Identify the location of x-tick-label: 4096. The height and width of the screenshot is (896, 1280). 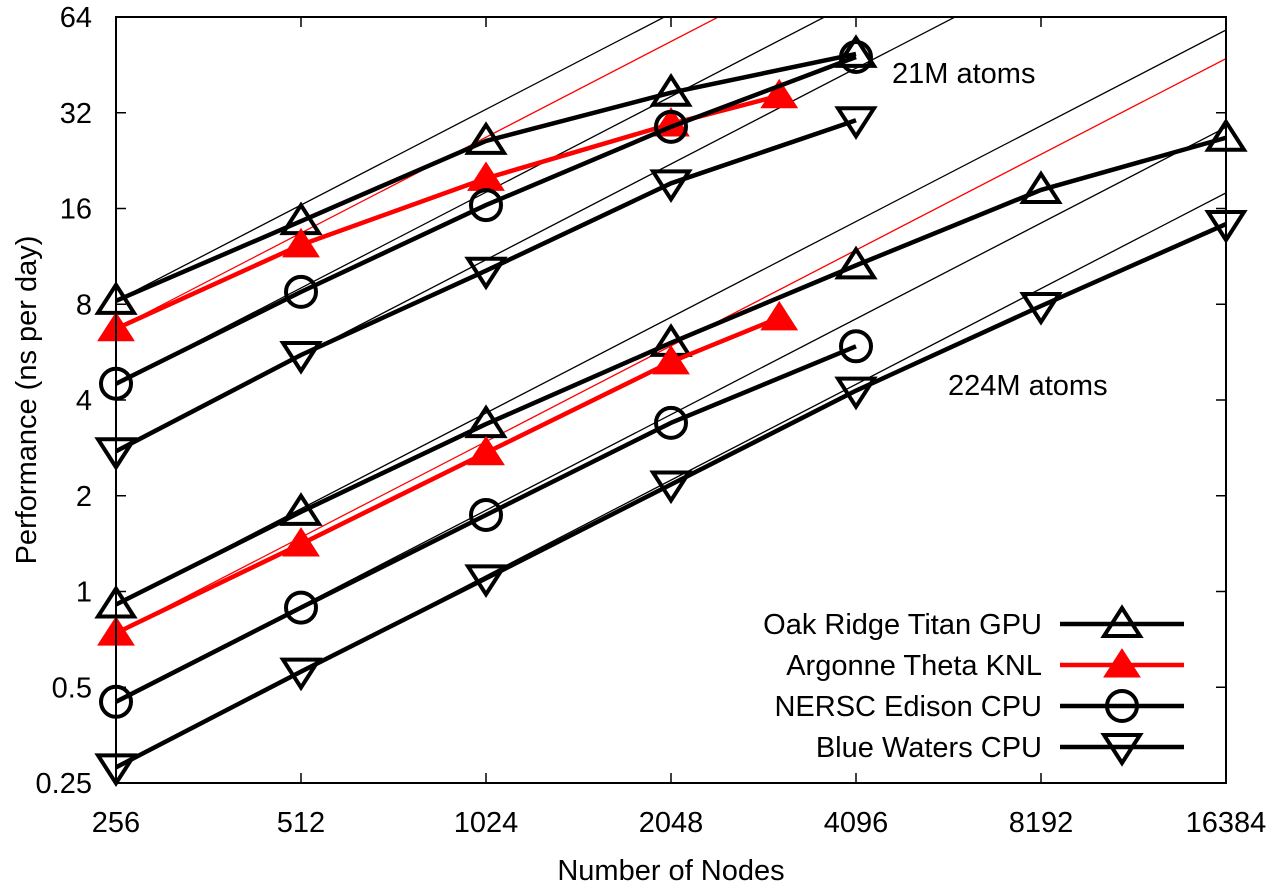
(856, 823).